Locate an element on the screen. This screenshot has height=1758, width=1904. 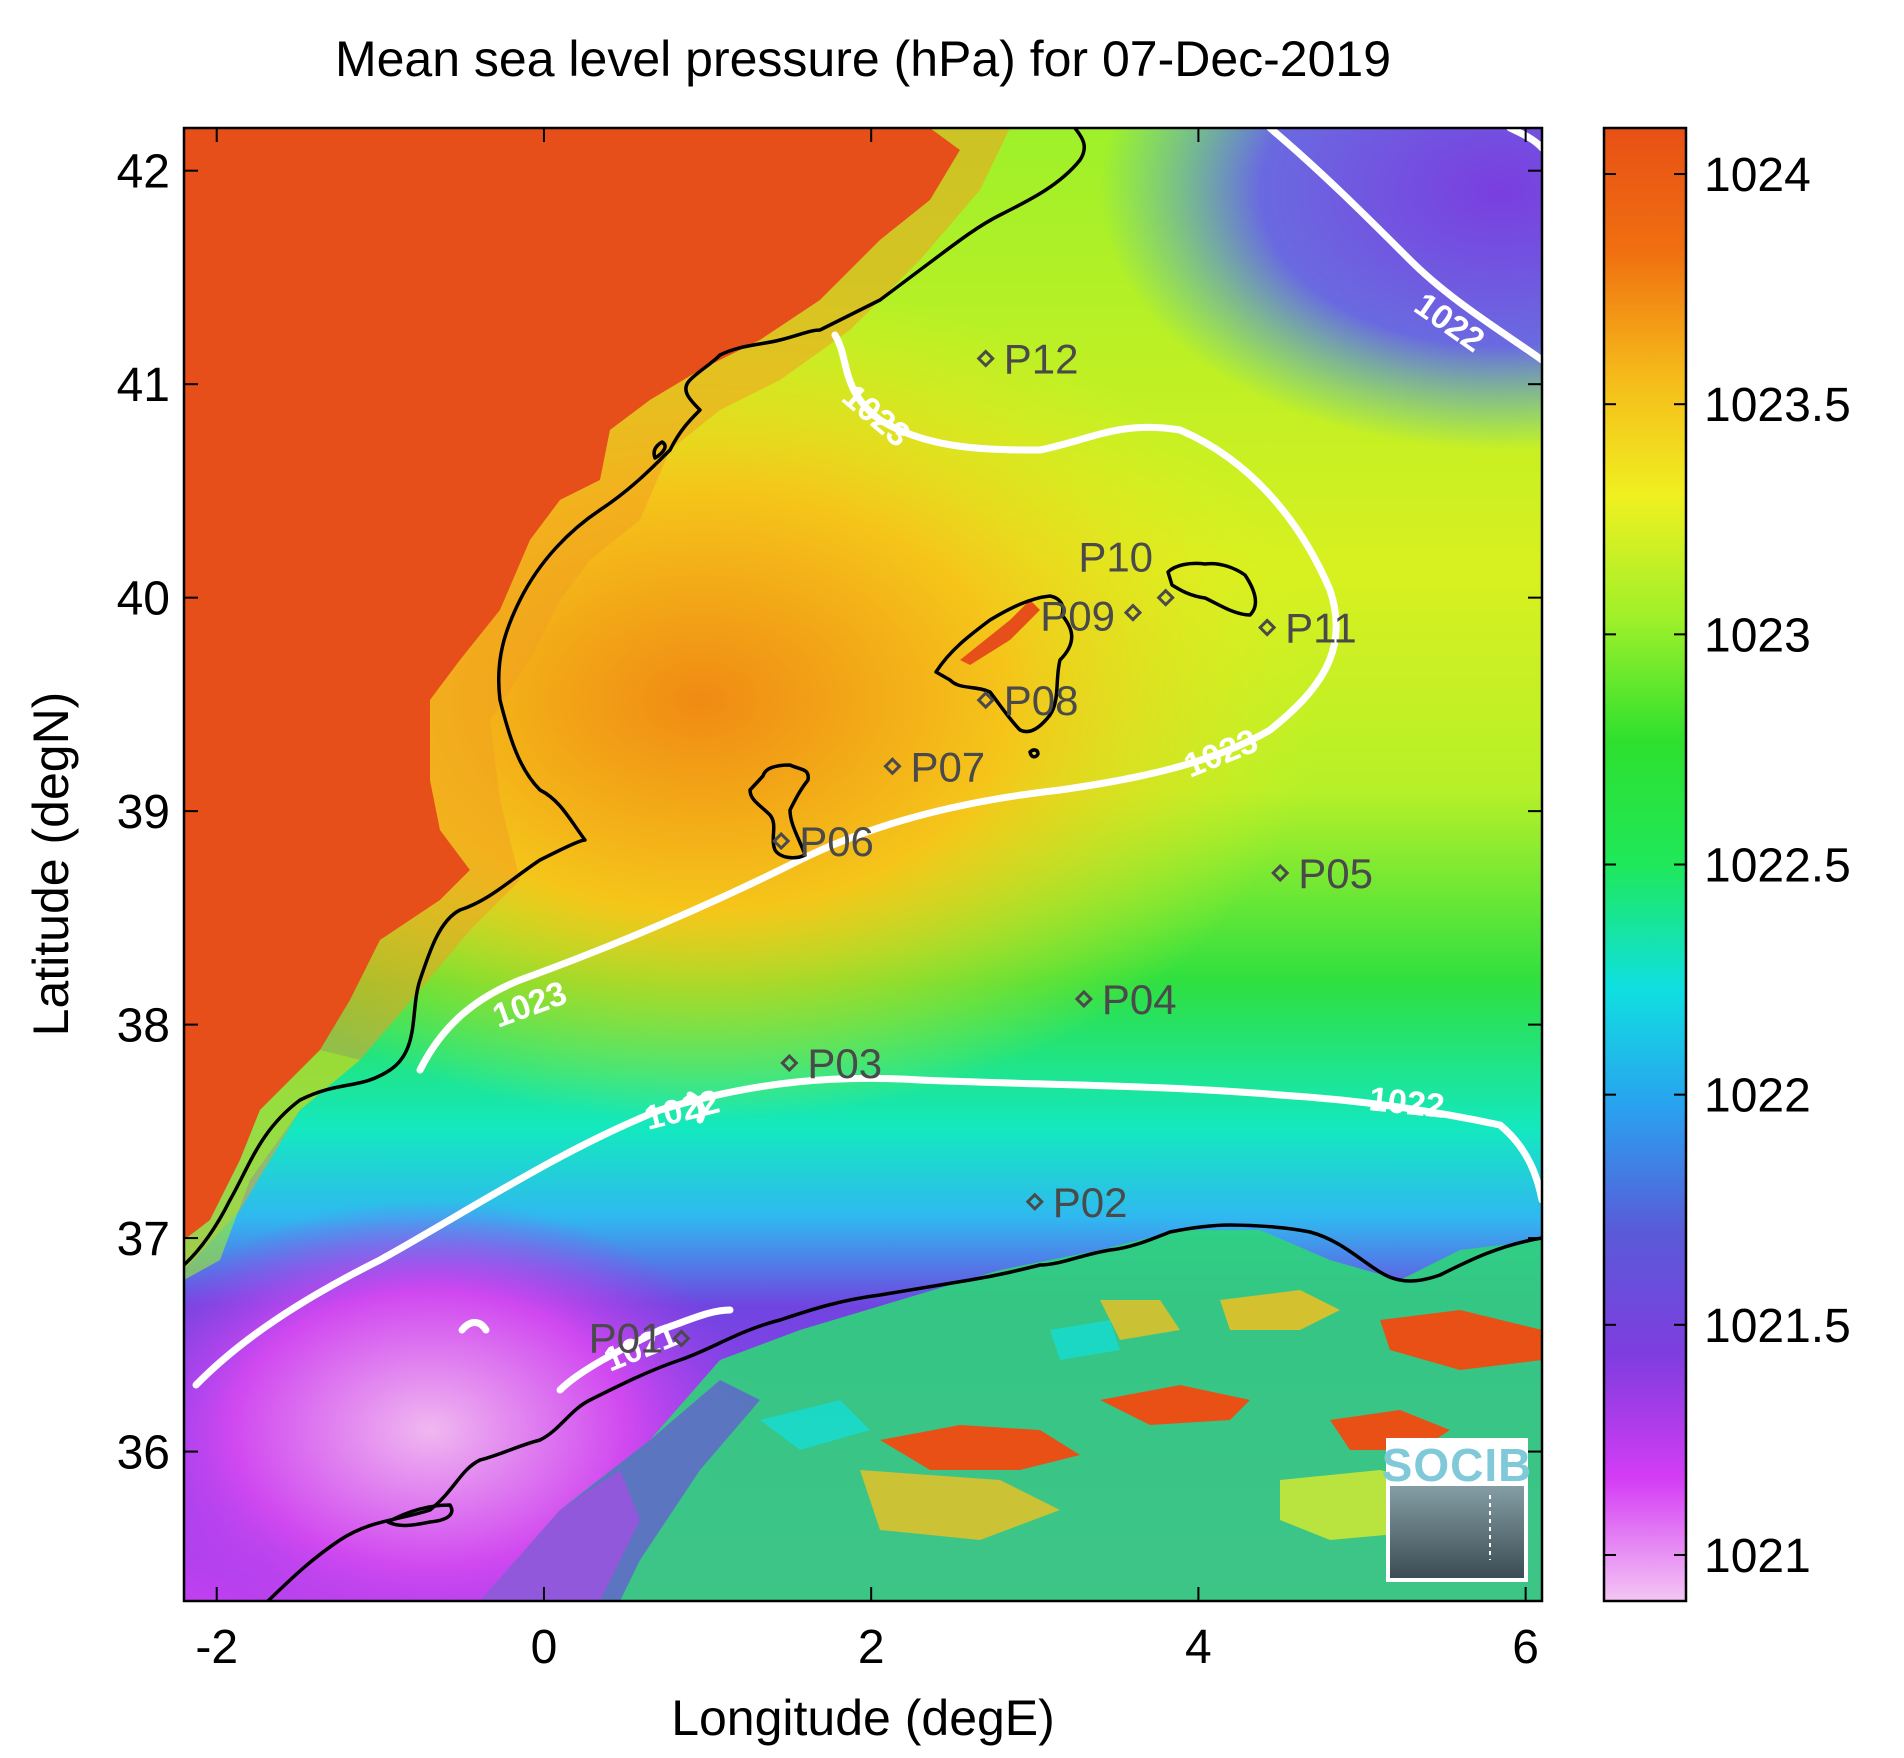
station-label: P09 is located at coordinates (1077, 616).